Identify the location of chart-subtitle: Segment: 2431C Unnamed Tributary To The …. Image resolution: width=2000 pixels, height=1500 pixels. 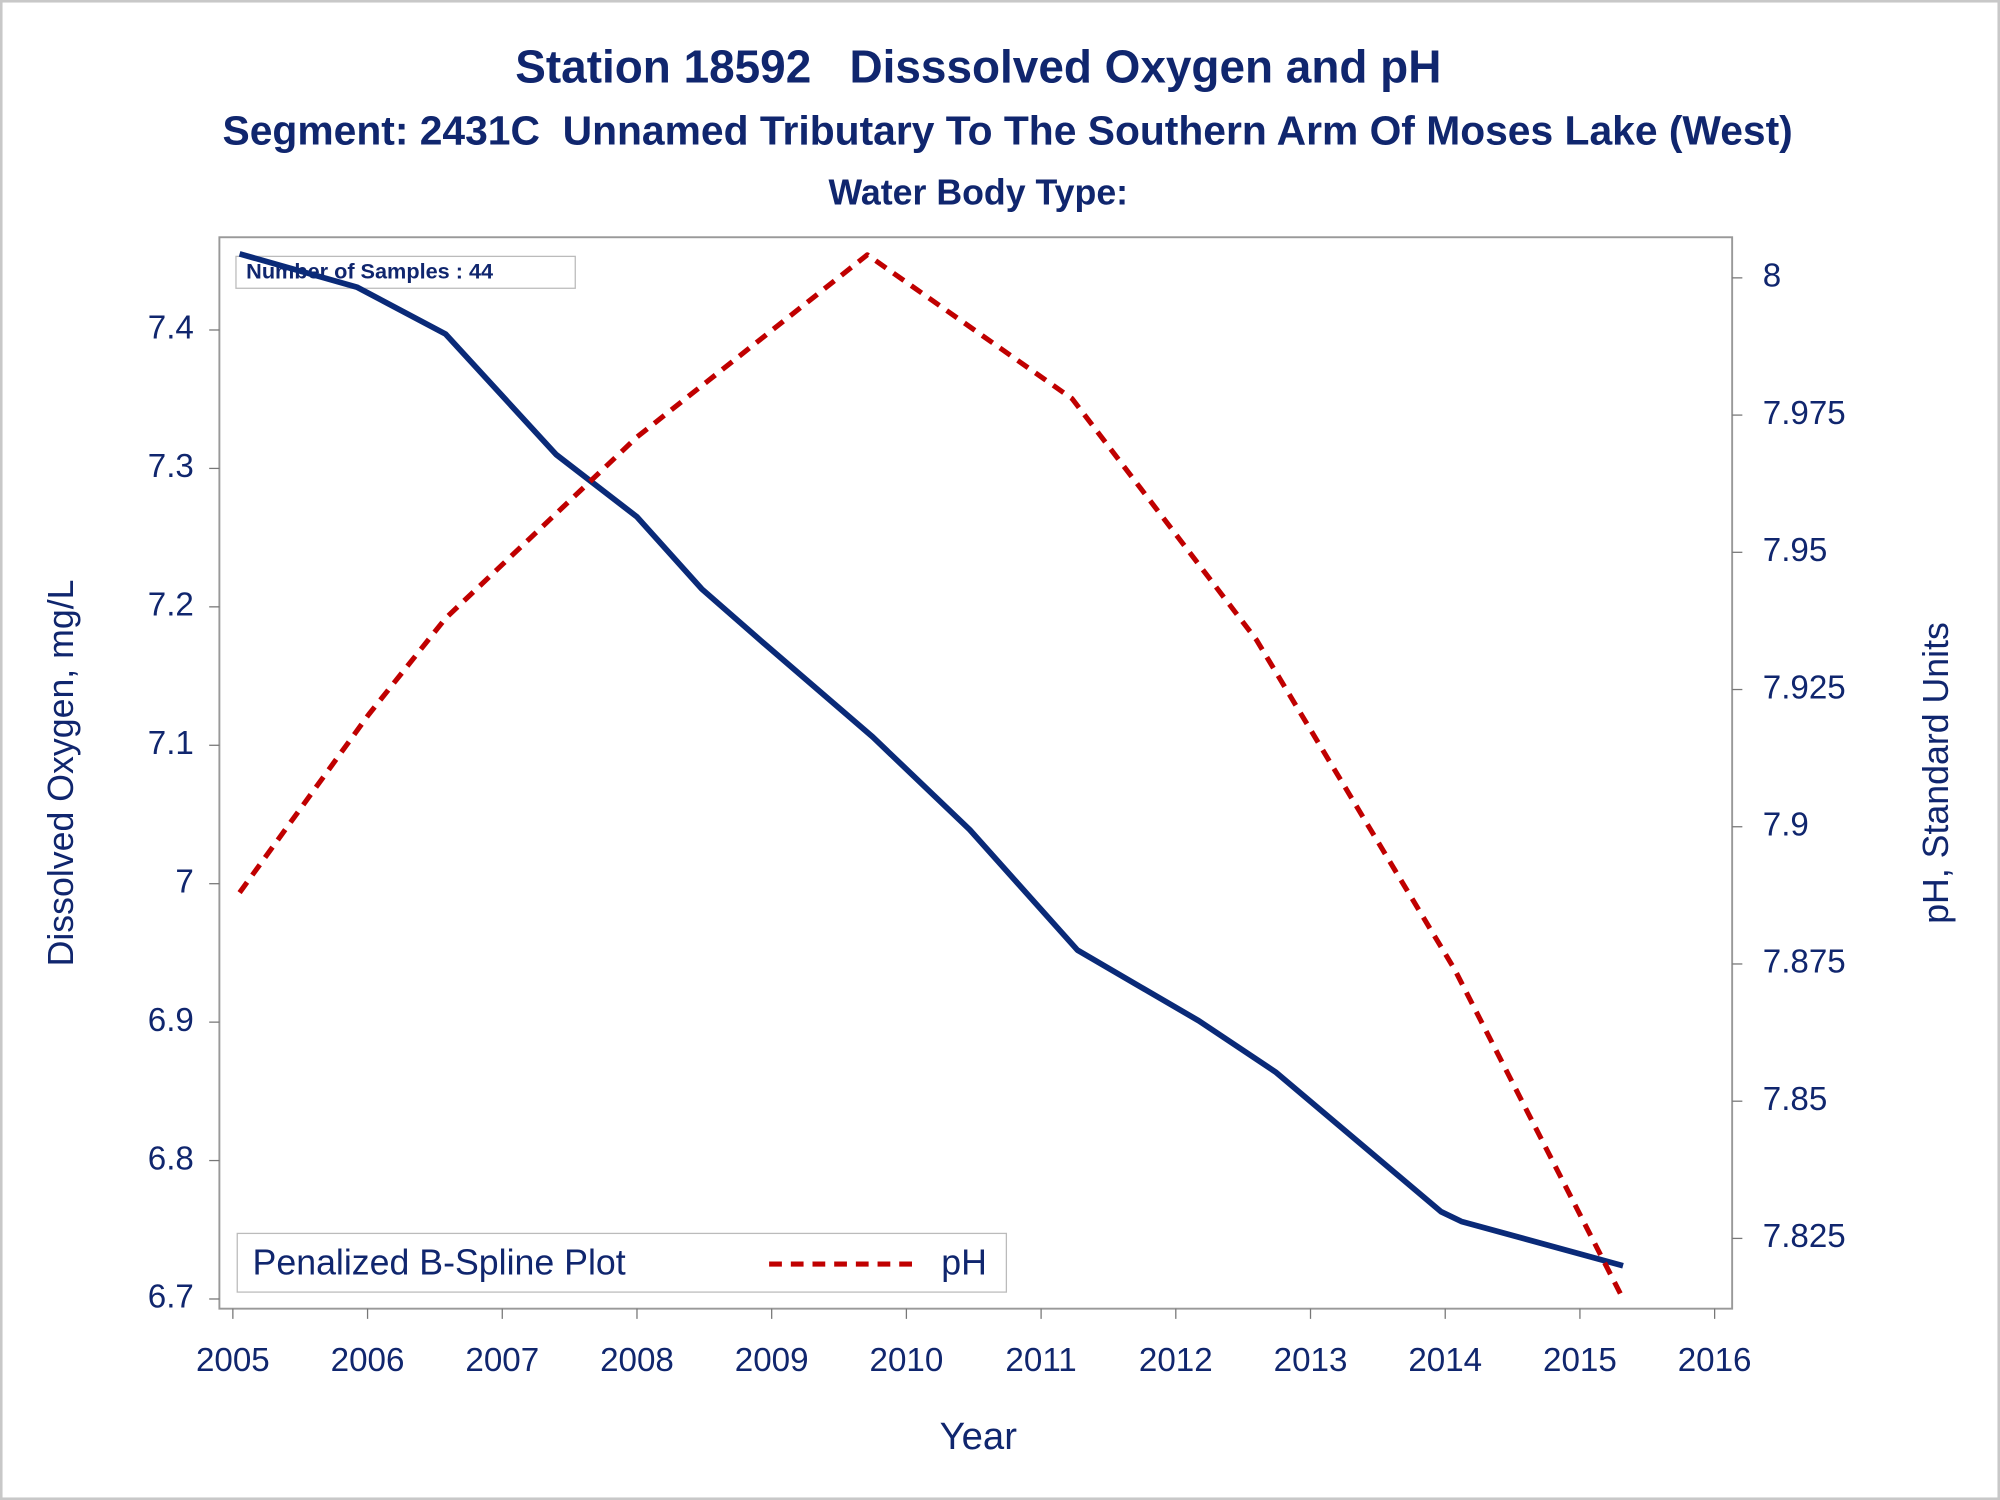
(1008, 131).